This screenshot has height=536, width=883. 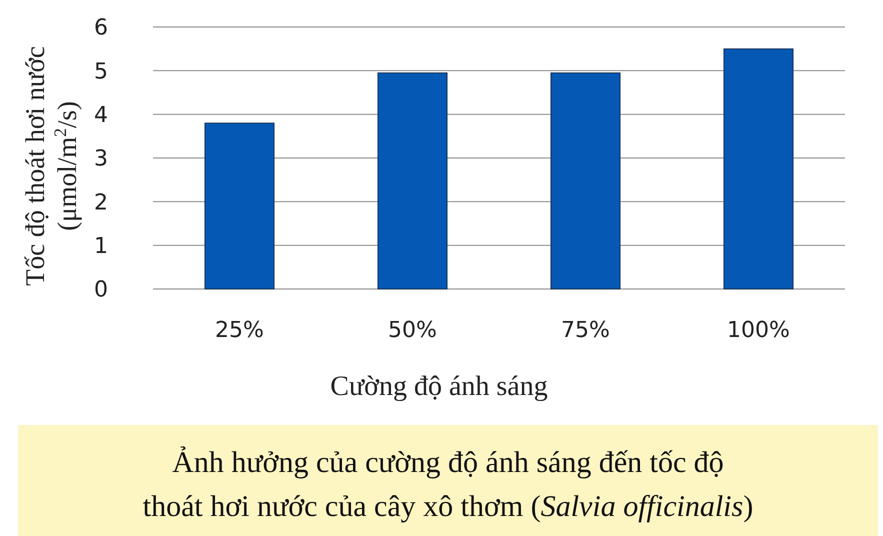 What do you see at coordinates (101, 290) in the screenshot?
I see `y-tick-label: 0` at bounding box center [101, 290].